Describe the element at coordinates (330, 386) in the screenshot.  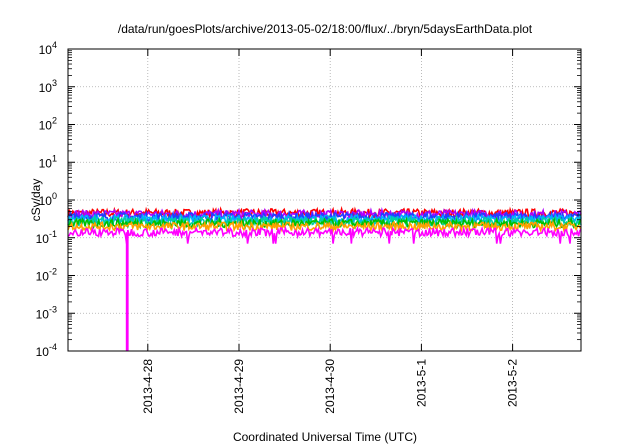
I see `x-tick-label: 2013-4-30` at that location.